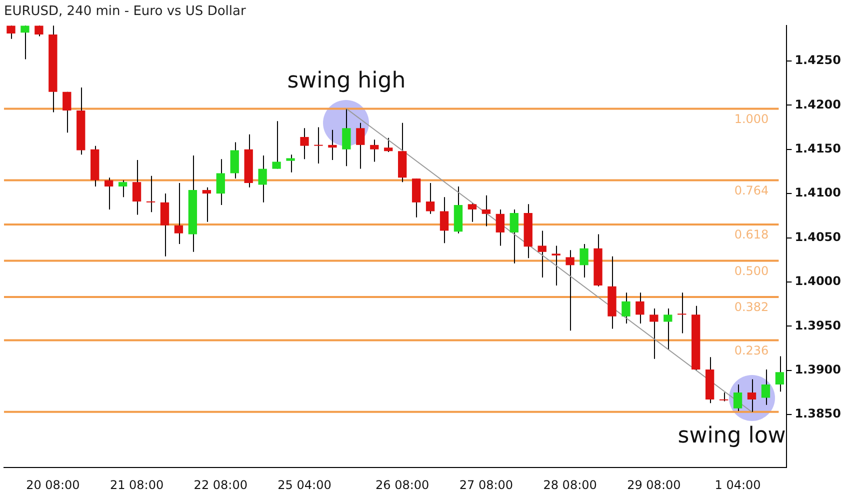 The width and height of the screenshot is (850, 500). Describe the element at coordinates (751, 190) in the screenshot. I see `annotation: 0.764` at that location.